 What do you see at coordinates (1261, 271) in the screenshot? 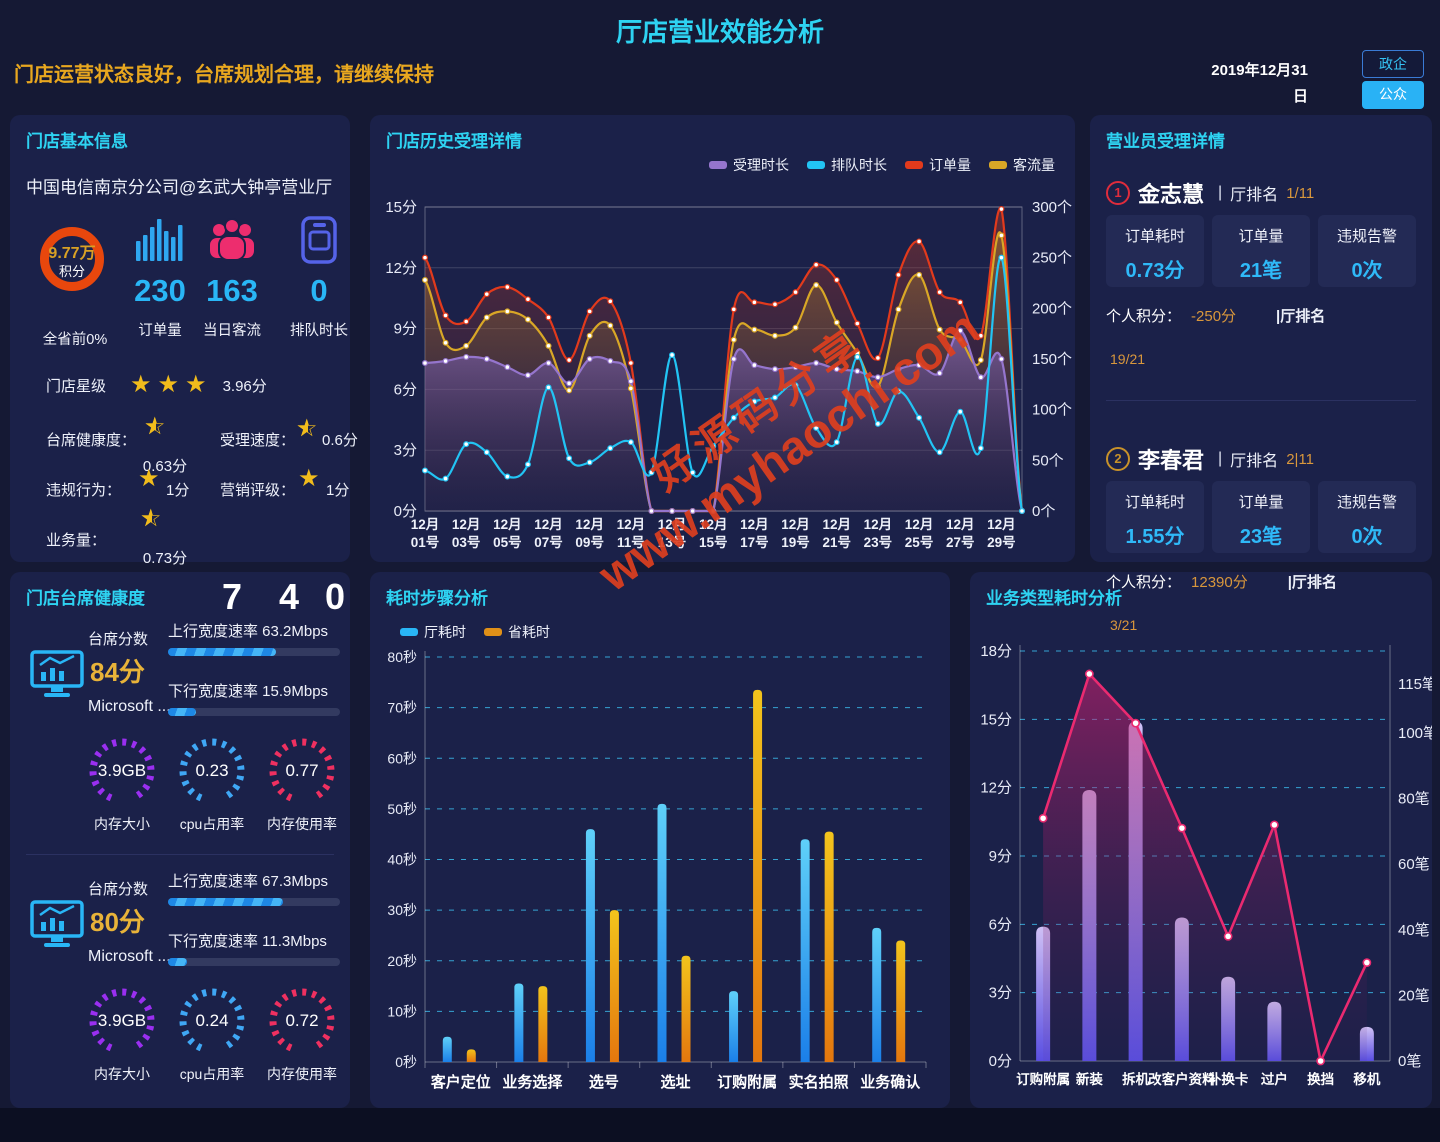
I see `card-value: 21笔` at bounding box center [1261, 271].